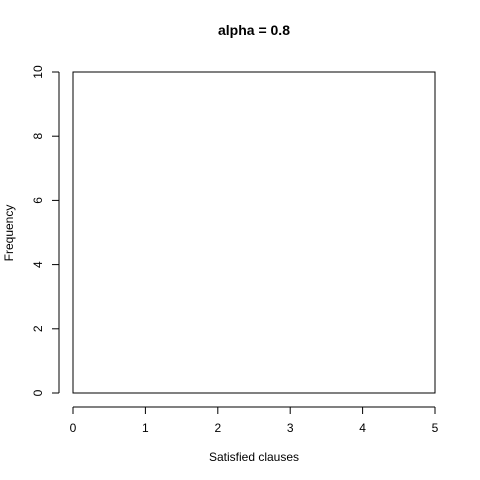 The height and width of the screenshot is (480, 480). Describe the element at coordinates (254, 30) in the screenshot. I see `chart-title: alpha = 0.8` at that location.